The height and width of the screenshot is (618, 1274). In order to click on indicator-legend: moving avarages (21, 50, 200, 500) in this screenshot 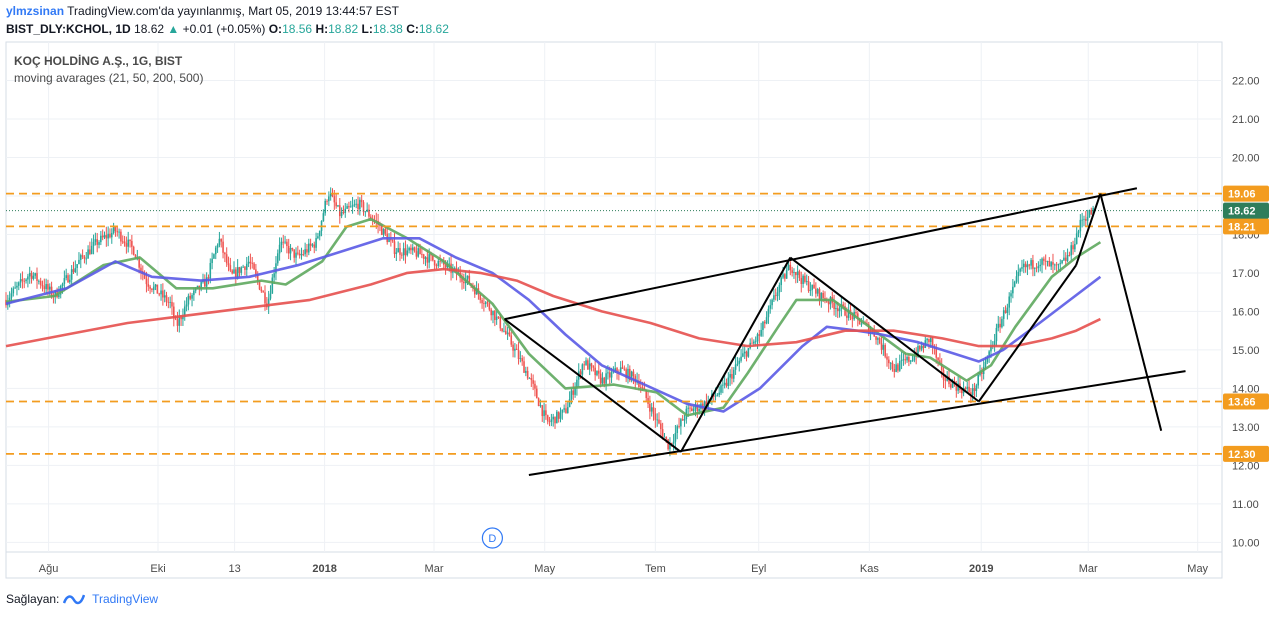, I will do `click(109, 78)`.